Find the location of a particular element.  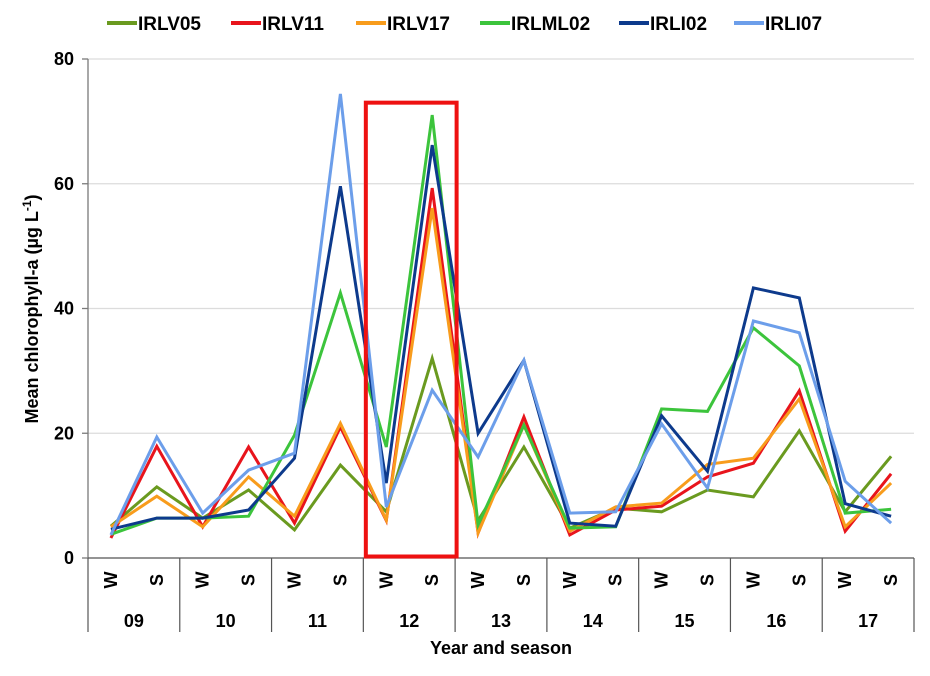

y-axis: 0 20 40 60 80 is located at coordinates (71, 308).